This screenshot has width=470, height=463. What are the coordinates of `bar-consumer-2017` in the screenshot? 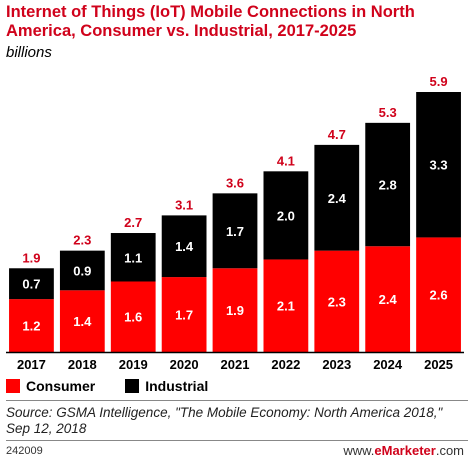 It's located at (31, 325).